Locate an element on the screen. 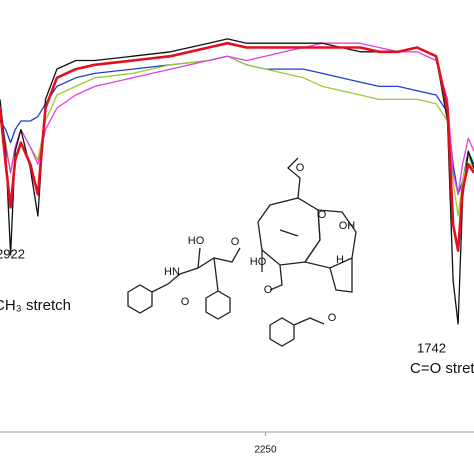 The width and height of the screenshot is (474, 474). annotation: 1742 is located at coordinates (431, 347).